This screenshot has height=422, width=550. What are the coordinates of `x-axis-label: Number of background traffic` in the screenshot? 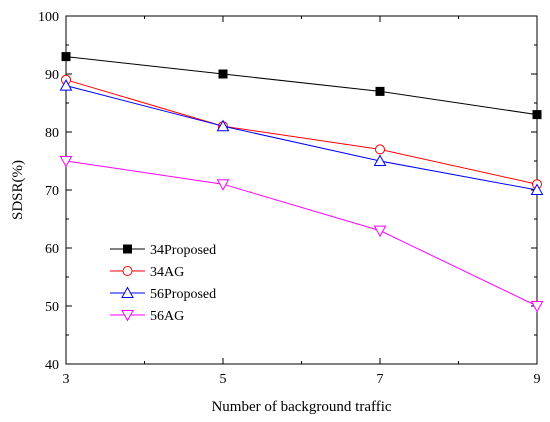 It's located at (301, 407).